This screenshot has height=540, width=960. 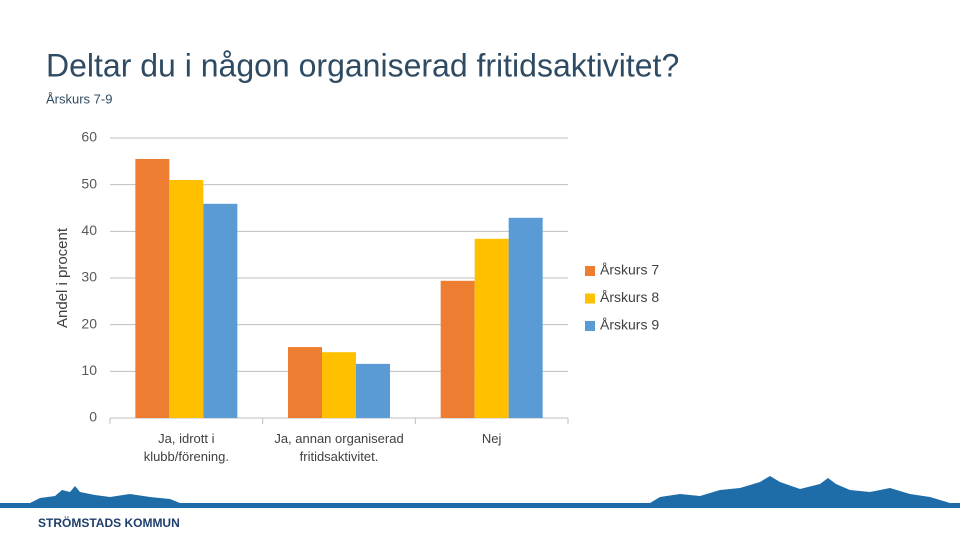 What do you see at coordinates (105, 494) in the screenshot?
I see `skyline-left` at bounding box center [105, 494].